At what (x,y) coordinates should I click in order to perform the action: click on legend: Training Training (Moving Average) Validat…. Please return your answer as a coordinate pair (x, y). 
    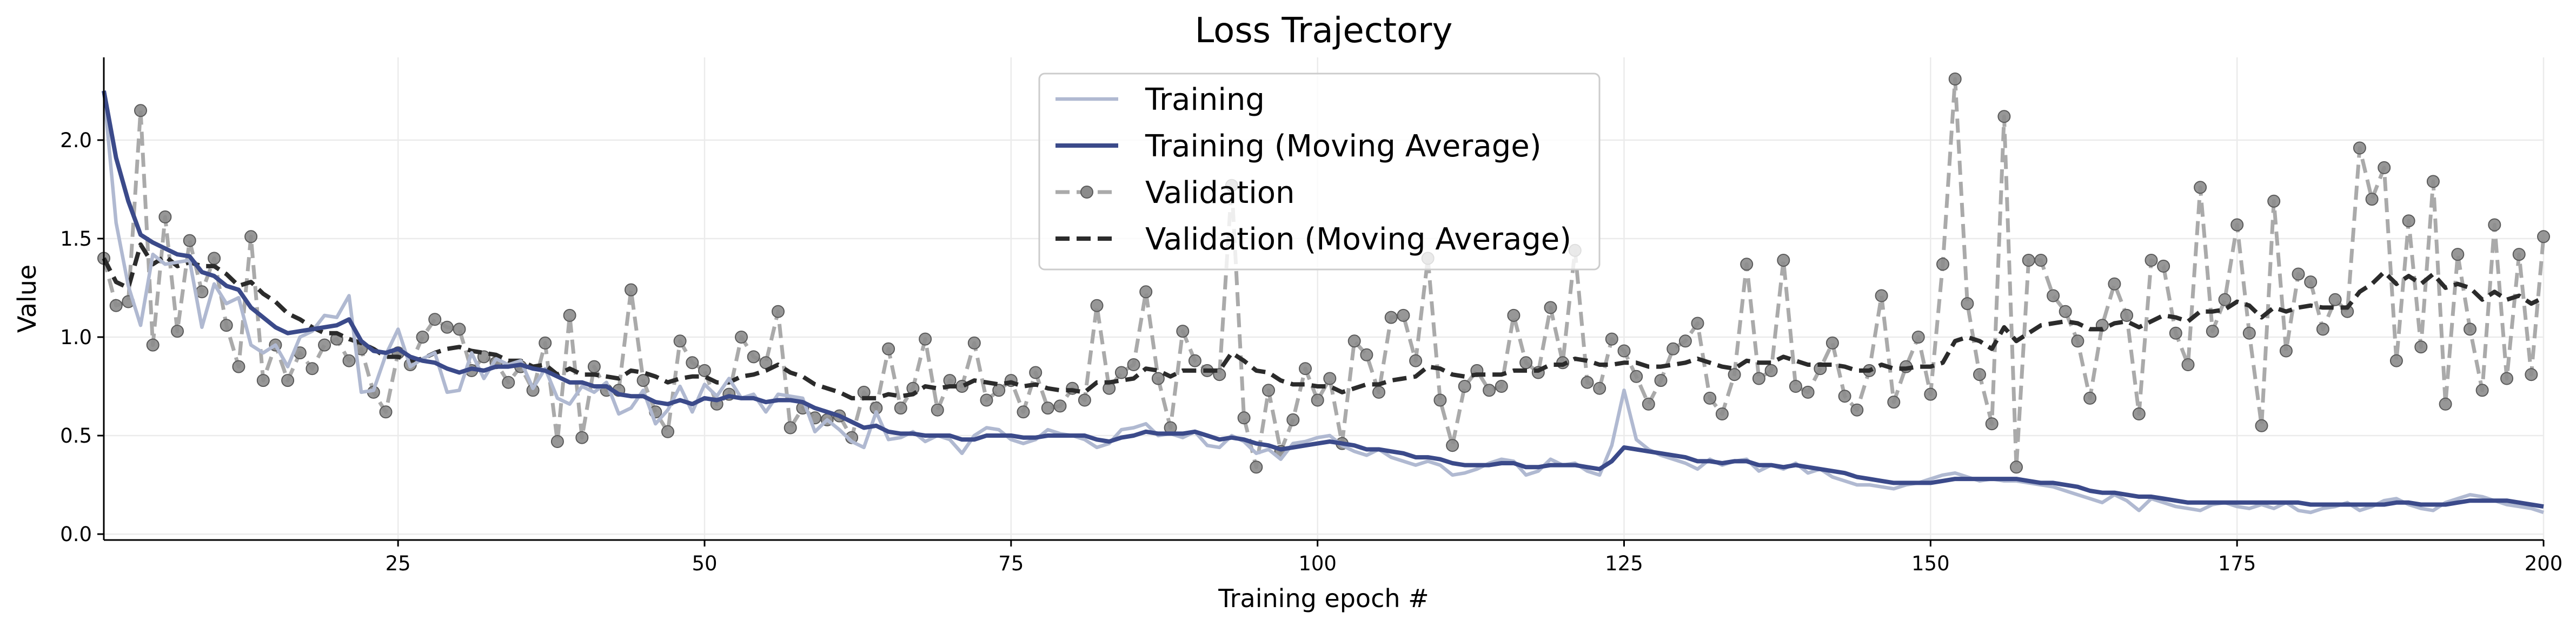
    Looking at the image, I should click on (1319, 172).